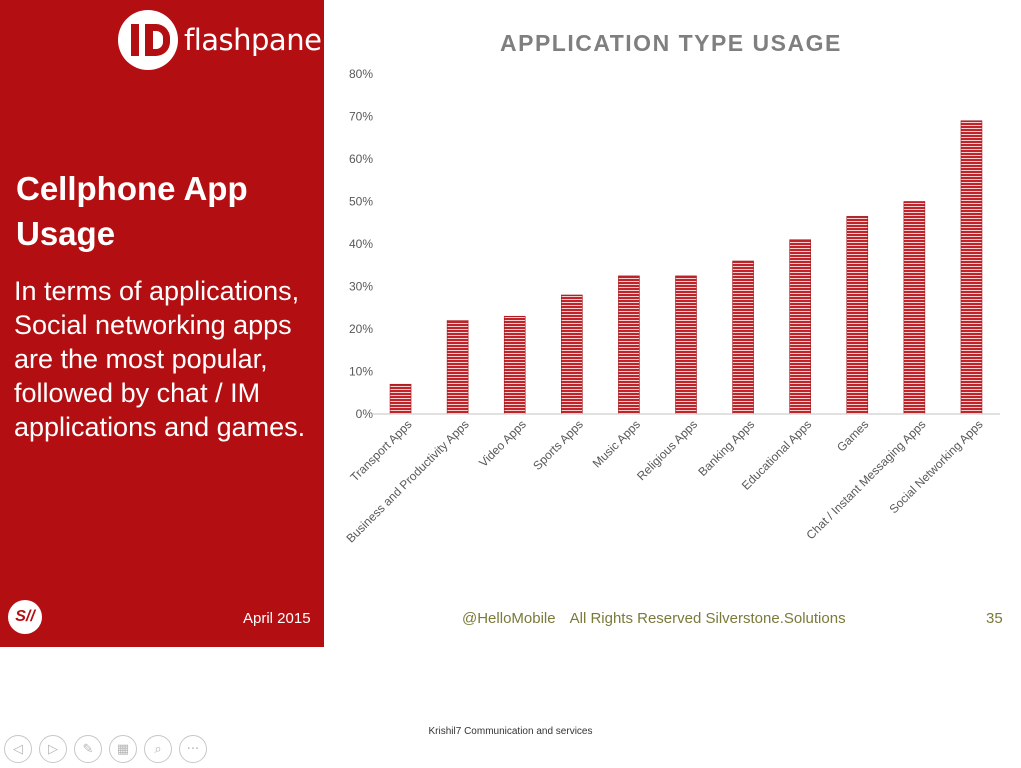  What do you see at coordinates (123, 749) in the screenshot?
I see `slides-icon: ▦` at bounding box center [123, 749].